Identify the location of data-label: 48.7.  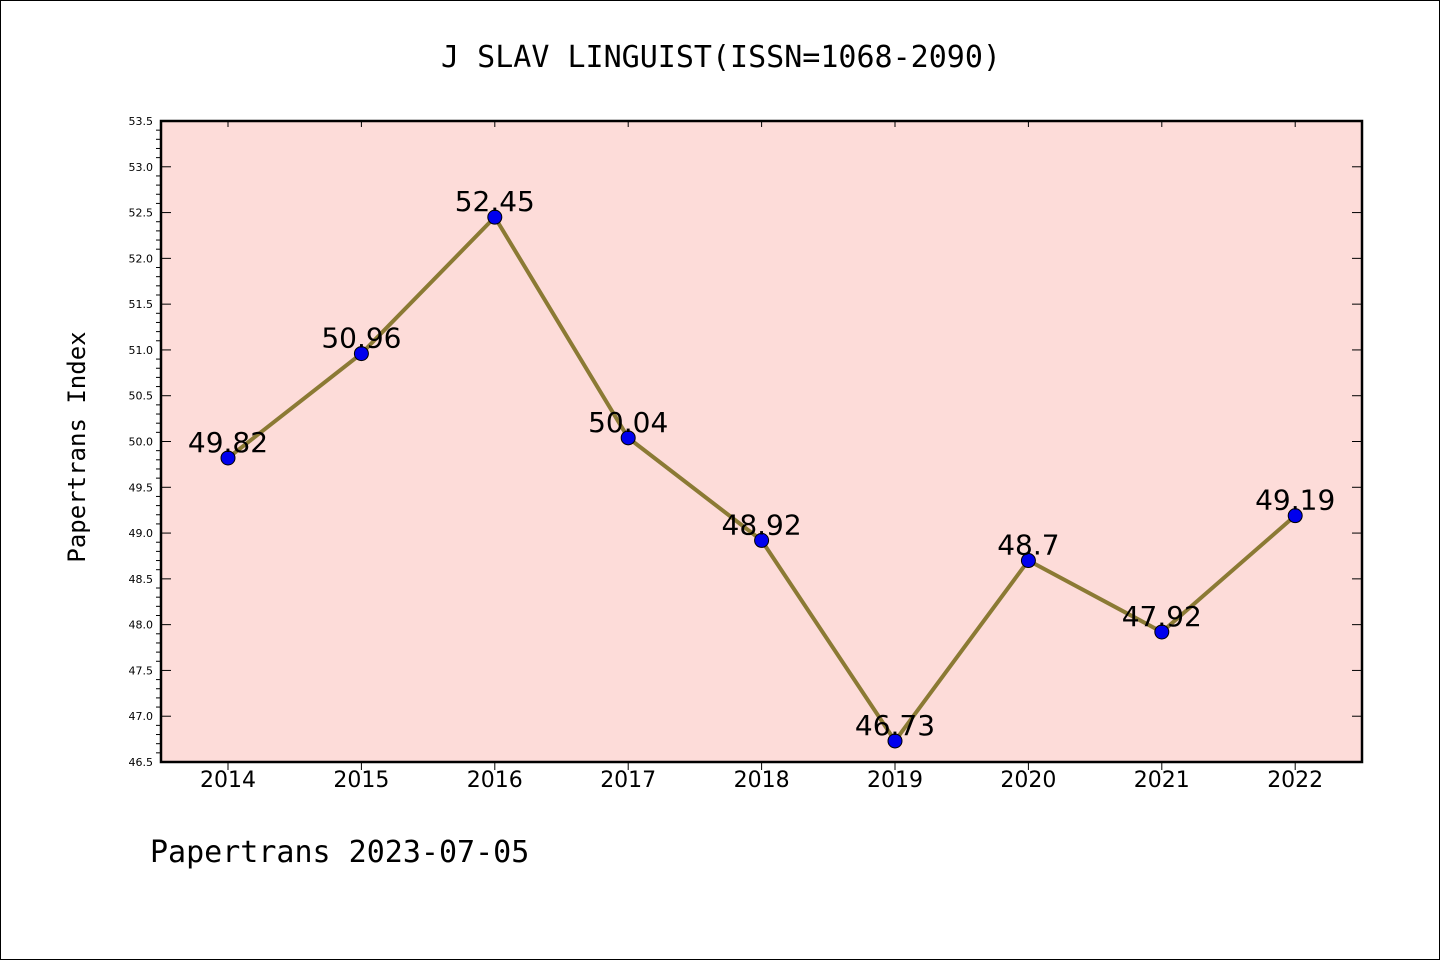
(1028, 545).